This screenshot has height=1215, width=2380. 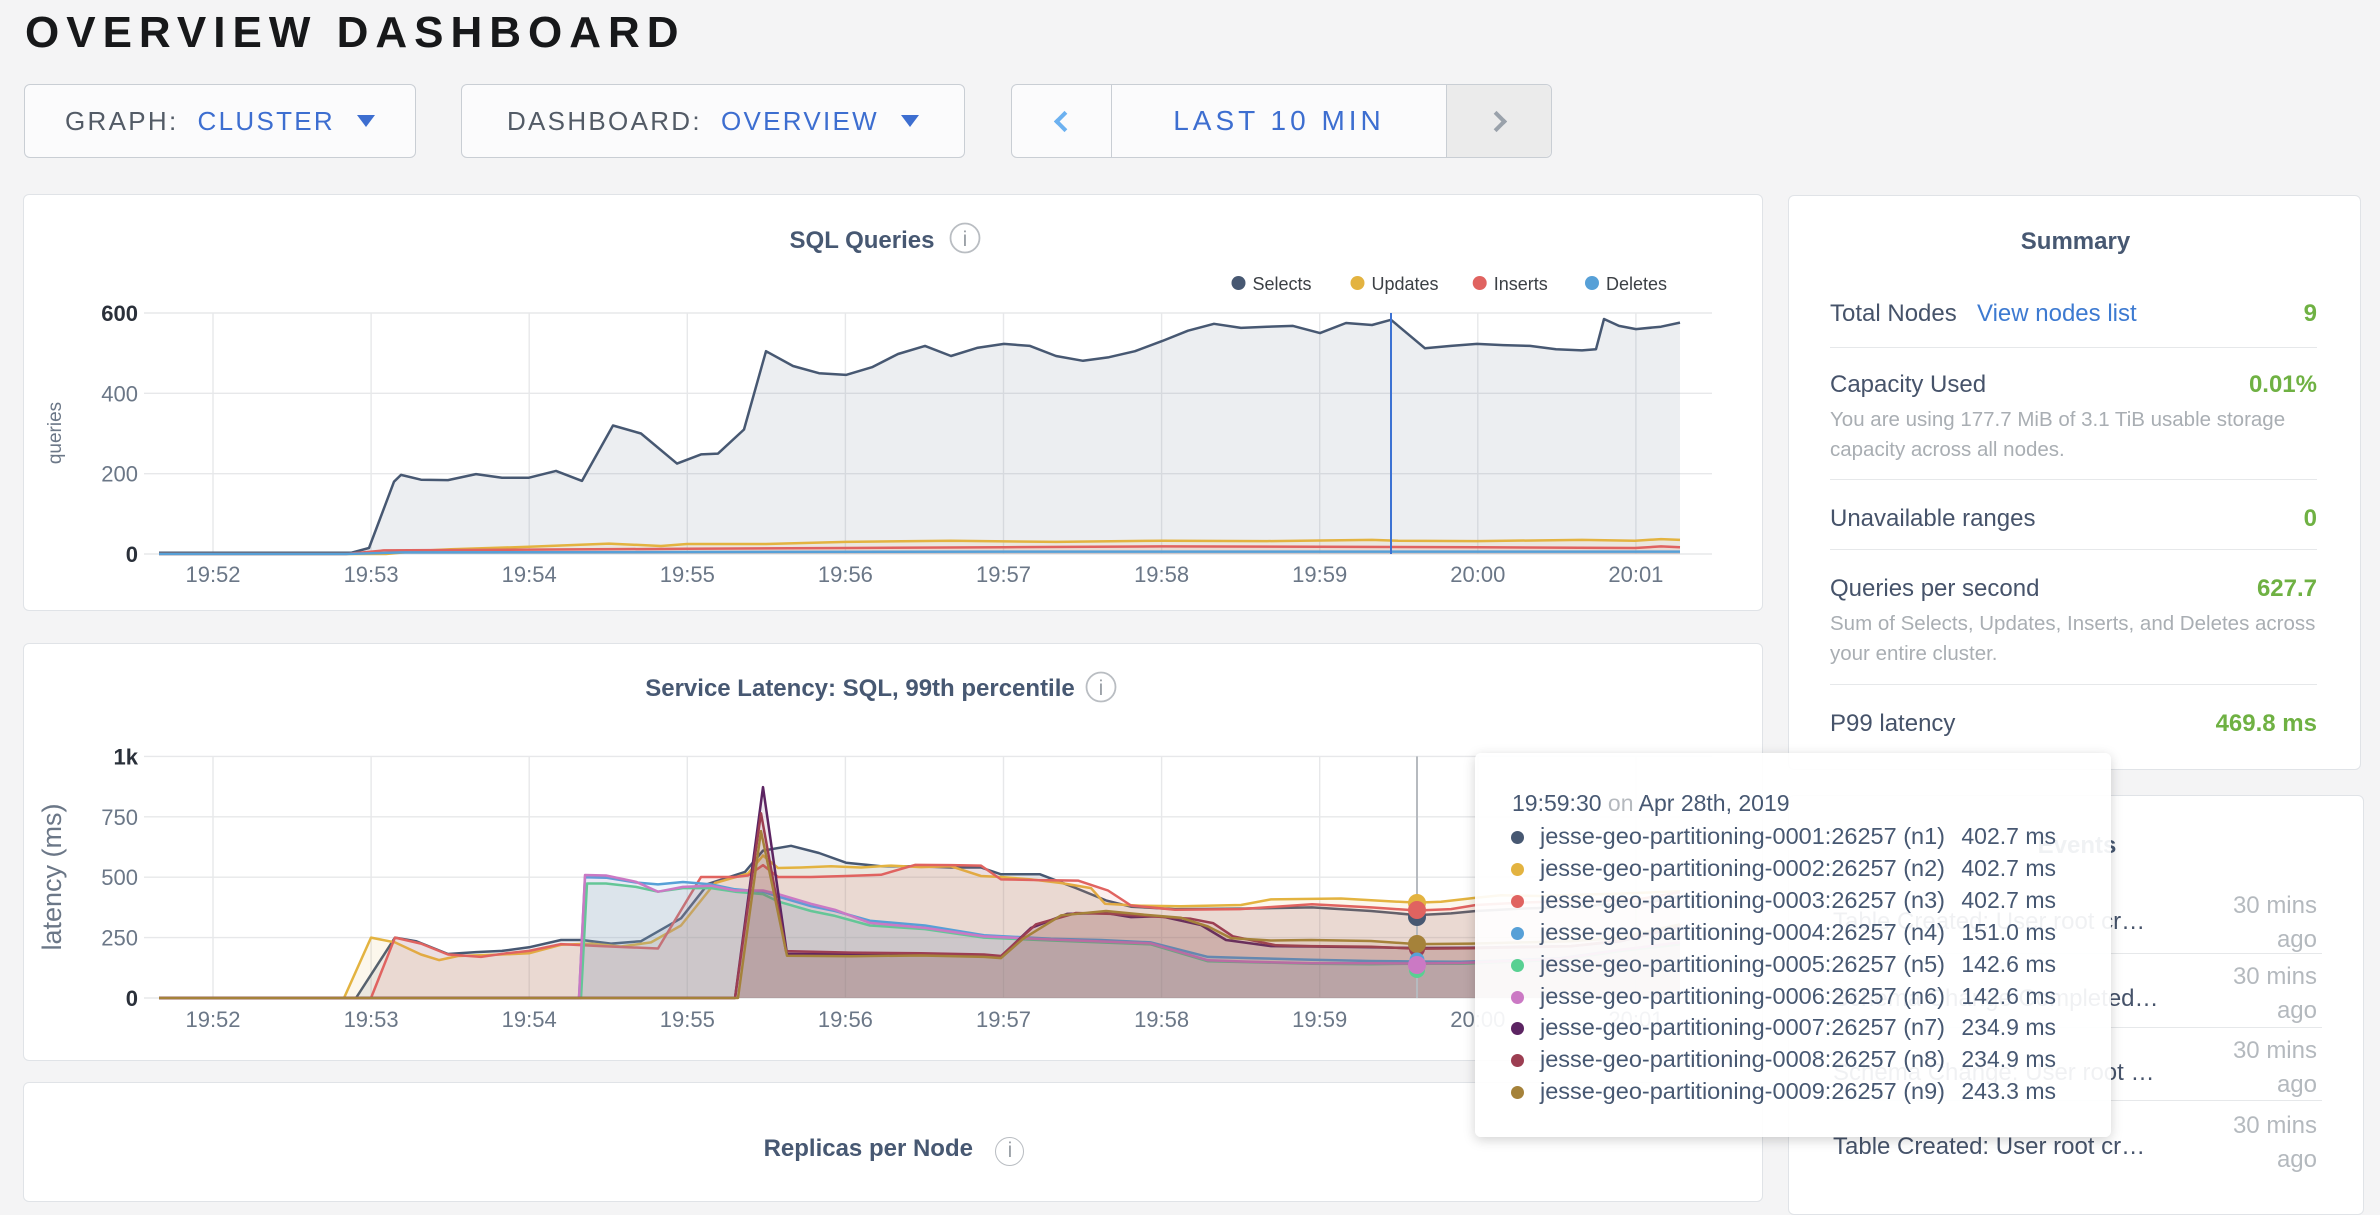 What do you see at coordinates (862, 240) in the screenshot?
I see `svg-text: SQL Queries` at bounding box center [862, 240].